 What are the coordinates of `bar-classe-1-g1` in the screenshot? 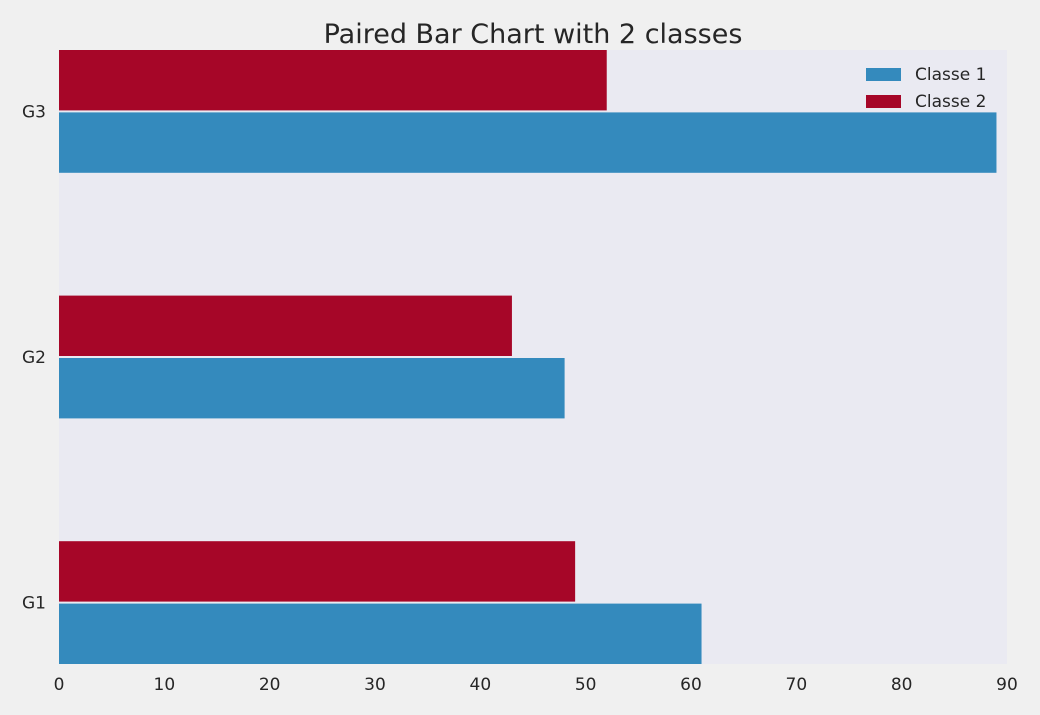 It's located at (380, 633).